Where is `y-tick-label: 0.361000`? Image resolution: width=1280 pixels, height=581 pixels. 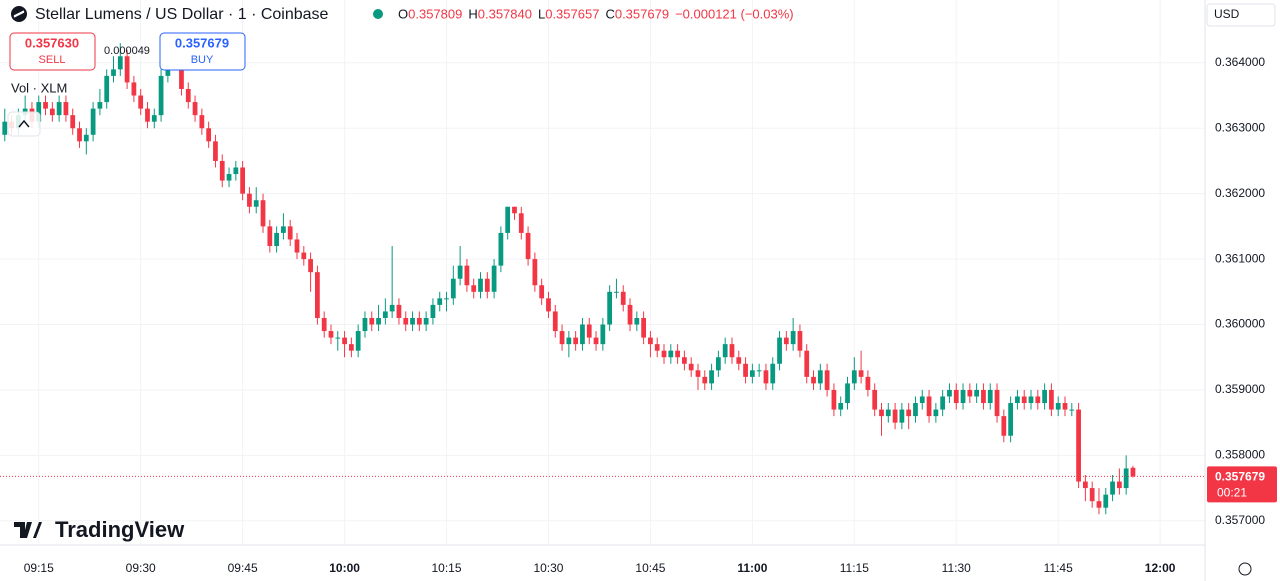
y-tick-label: 0.361000 is located at coordinates (1240, 258).